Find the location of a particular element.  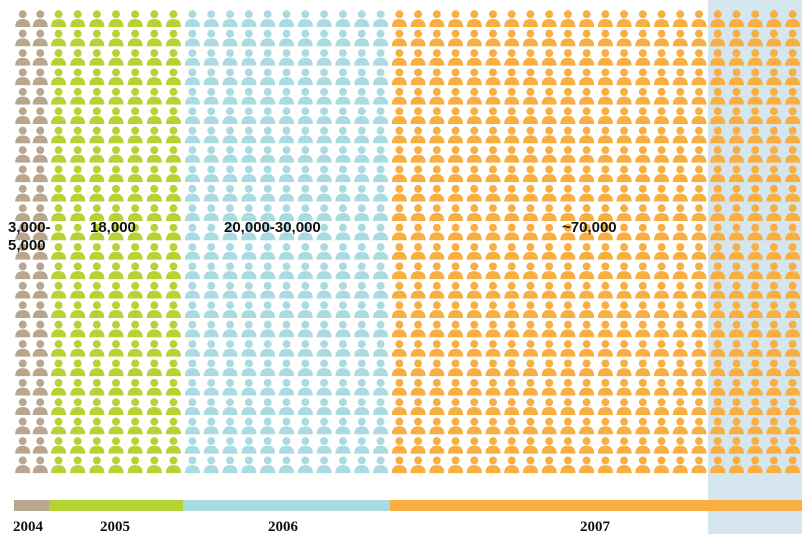

year-label: 2005 is located at coordinates (115, 526).